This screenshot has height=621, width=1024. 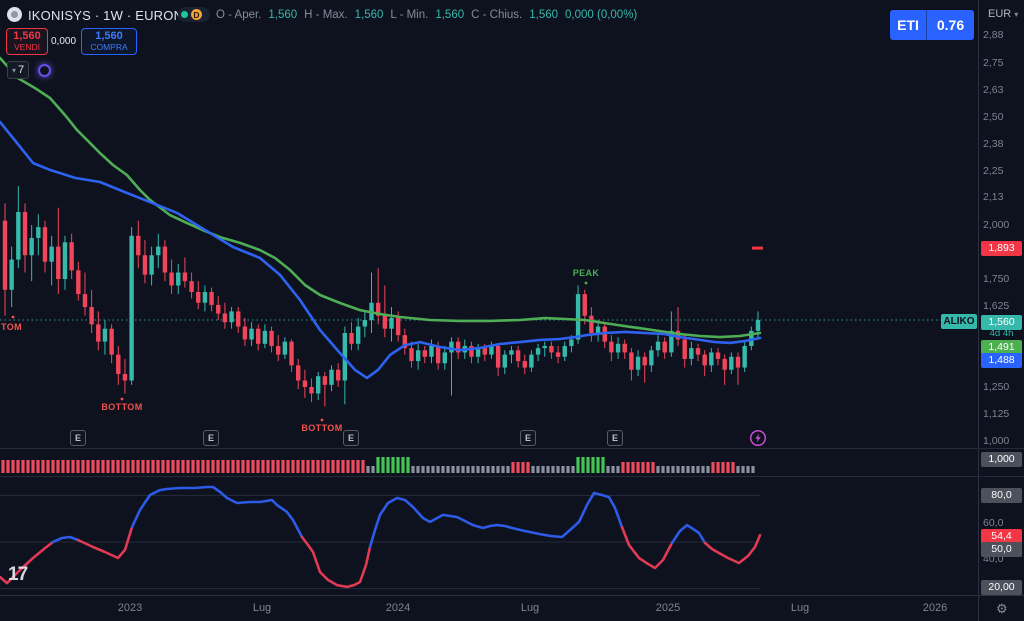 What do you see at coordinates (283, 15) in the screenshot?
I see `open-value: 1,560` at bounding box center [283, 15].